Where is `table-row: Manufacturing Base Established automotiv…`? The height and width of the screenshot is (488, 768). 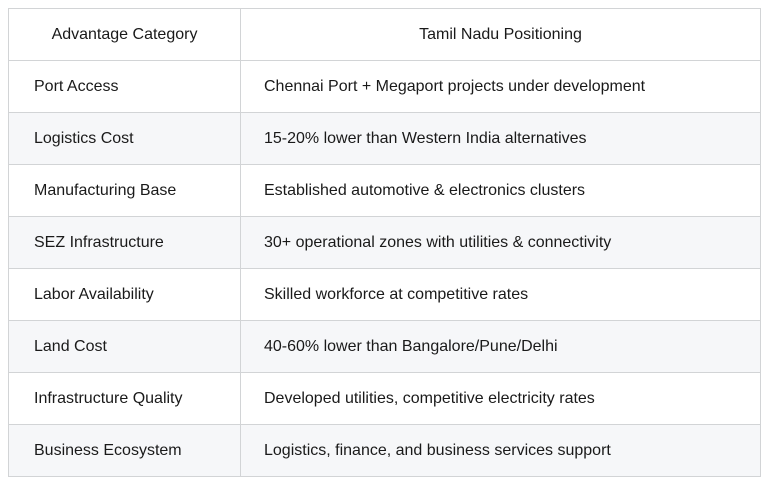 table-row: Manufacturing Base Established automotiv… is located at coordinates (384, 190).